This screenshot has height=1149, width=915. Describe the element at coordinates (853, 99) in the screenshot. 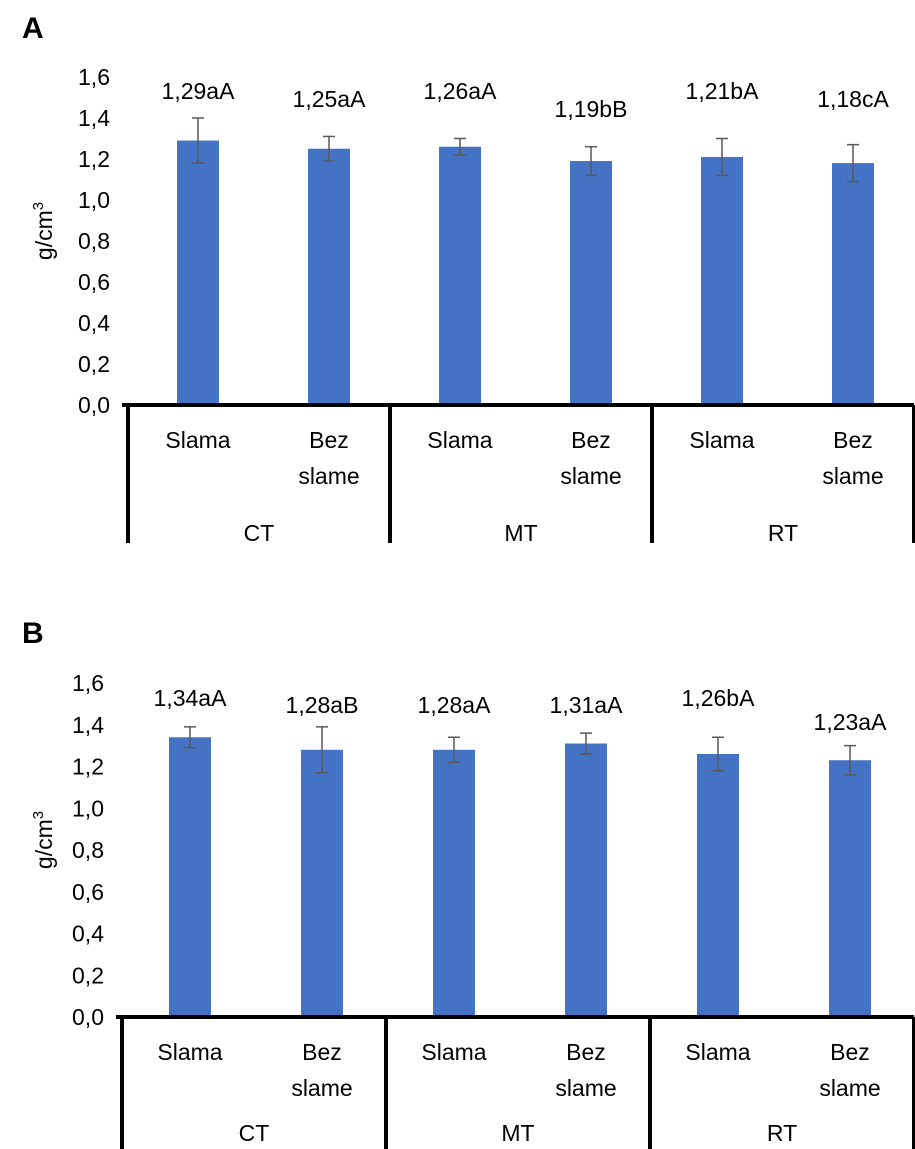

I see `data-label: 1,18cA` at that location.